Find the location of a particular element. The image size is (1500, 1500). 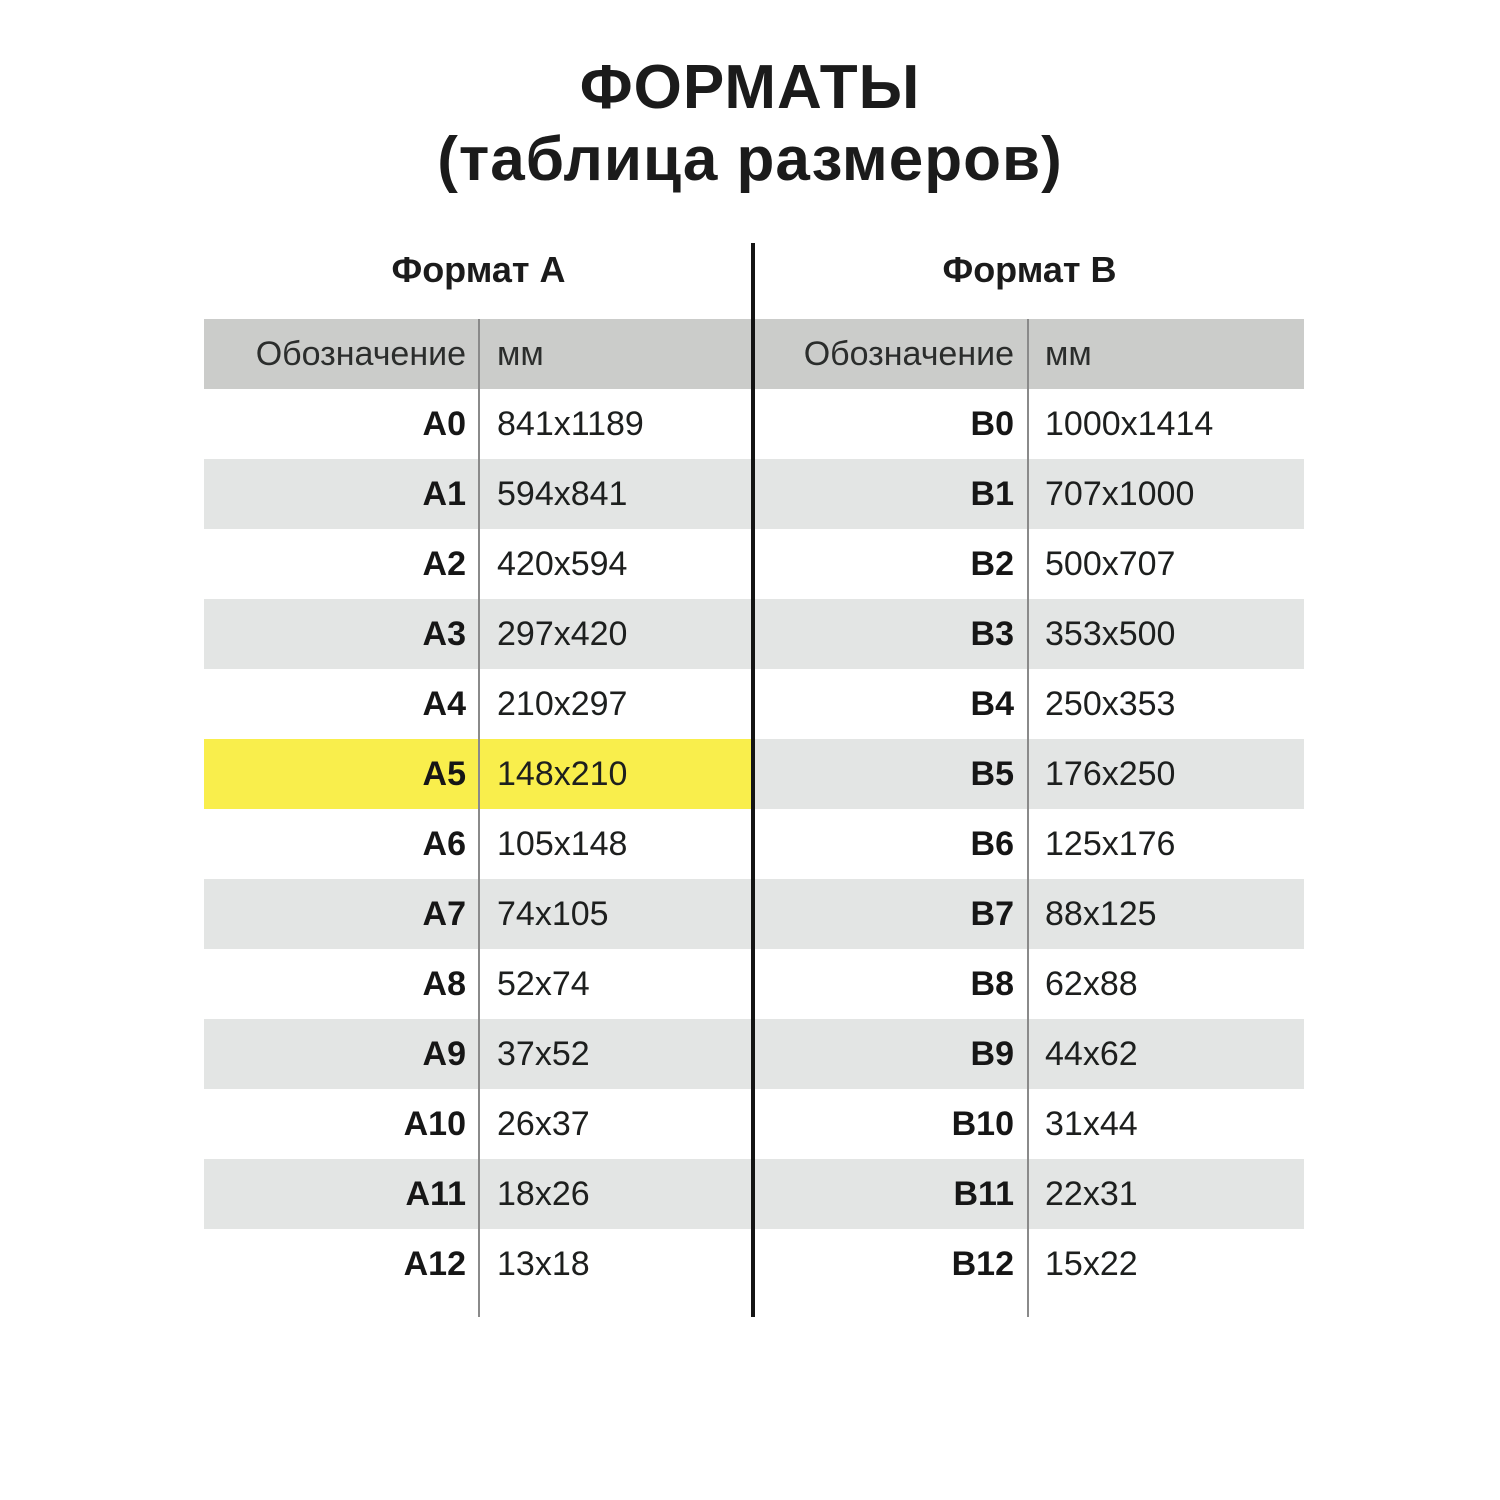

format-b-size-mm: 15x22 is located at coordinates (1091, 1263).